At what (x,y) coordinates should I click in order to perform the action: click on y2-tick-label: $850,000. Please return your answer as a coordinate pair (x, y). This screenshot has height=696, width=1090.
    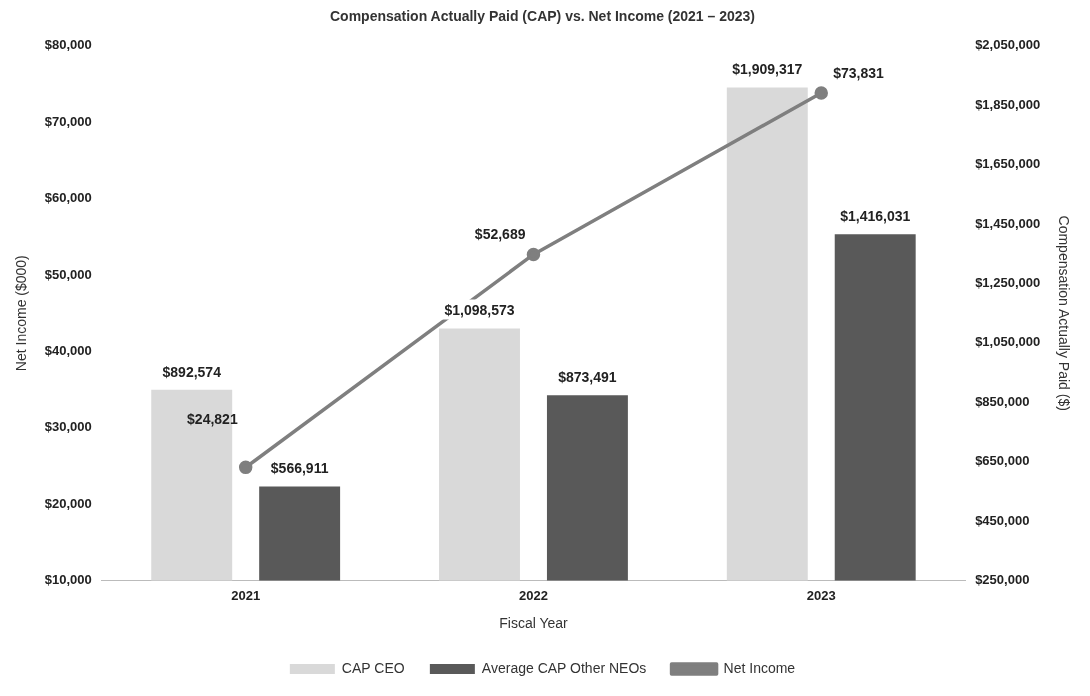
    Looking at the image, I should click on (1002, 401).